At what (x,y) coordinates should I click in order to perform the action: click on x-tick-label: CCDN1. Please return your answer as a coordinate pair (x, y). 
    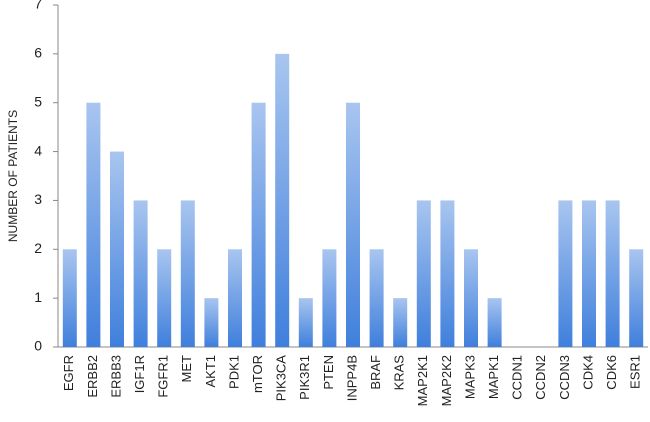
    Looking at the image, I should click on (517, 377).